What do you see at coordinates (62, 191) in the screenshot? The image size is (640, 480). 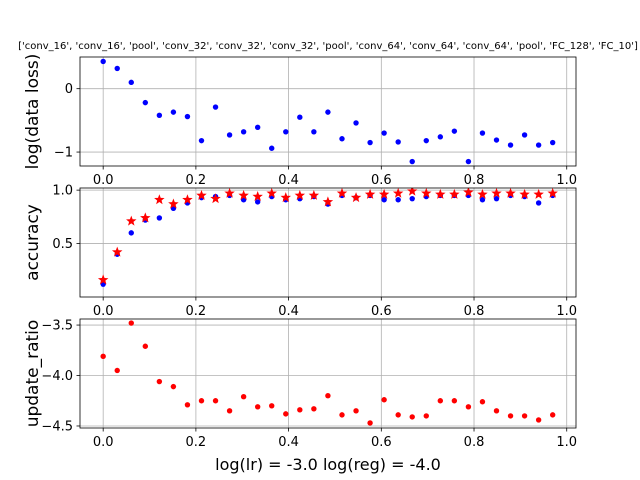 I see `y-tick-label: 1.0` at bounding box center [62, 191].